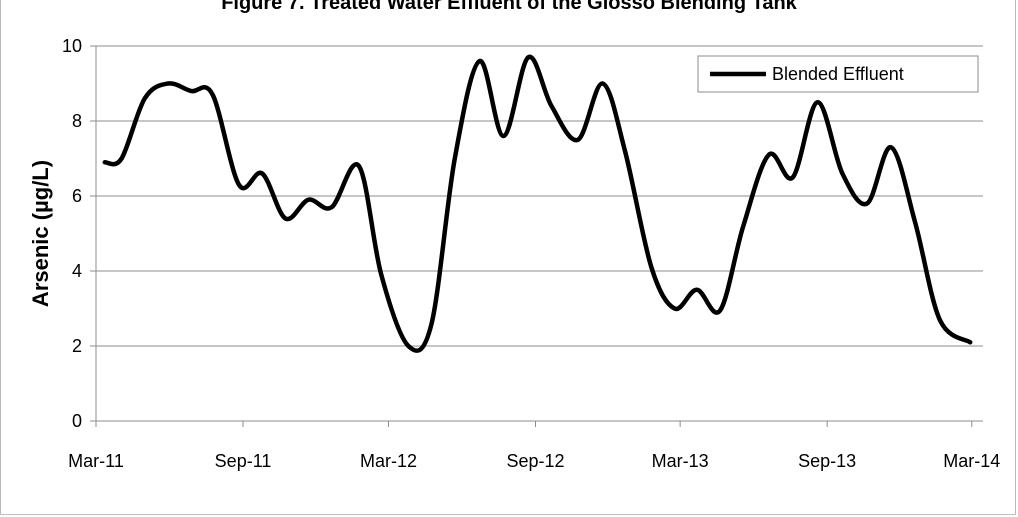 This screenshot has height=517, width=1018. What do you see at coordinates (680, 461) in the screenshot?
I see `x-tick-label: Mar-13` at bounding box center [680, 461].